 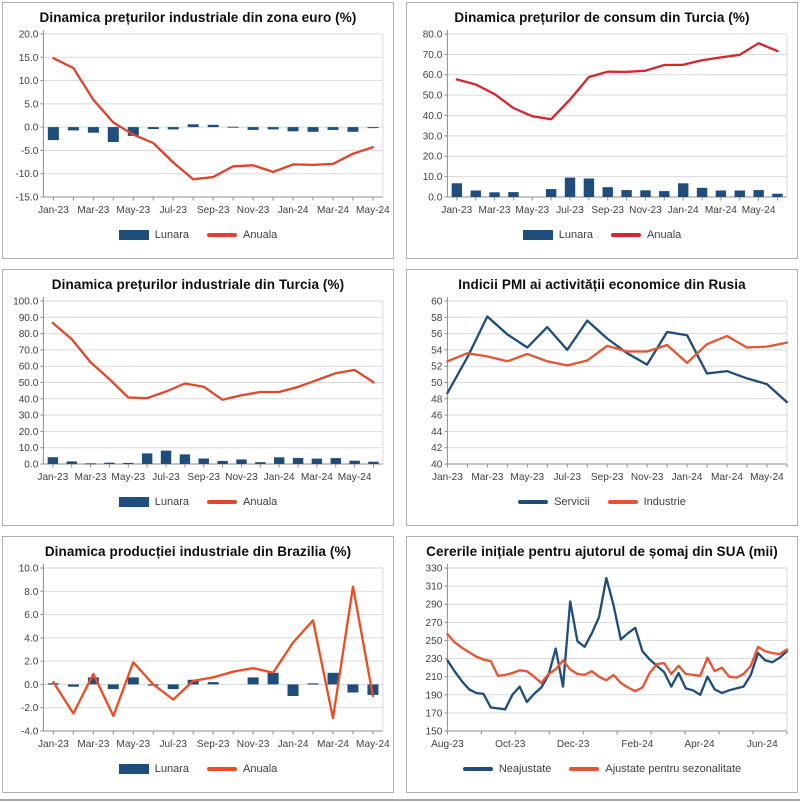 What do you see at coordinates (26, 198) in the screenshot?
I see `svg-text: -15.0` at bounding box center [26, 198].